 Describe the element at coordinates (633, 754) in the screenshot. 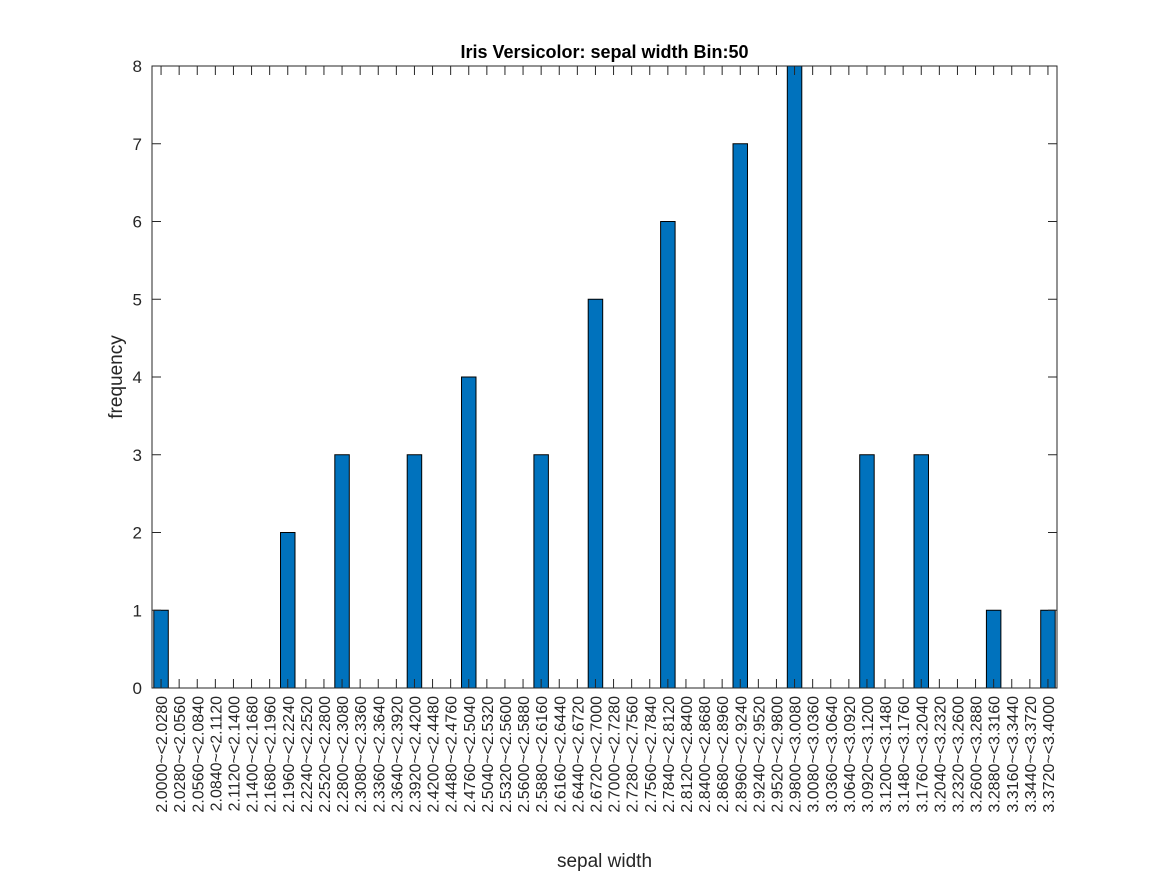

I see `x-tick-label: 2.7280~<2.7560` at that location.